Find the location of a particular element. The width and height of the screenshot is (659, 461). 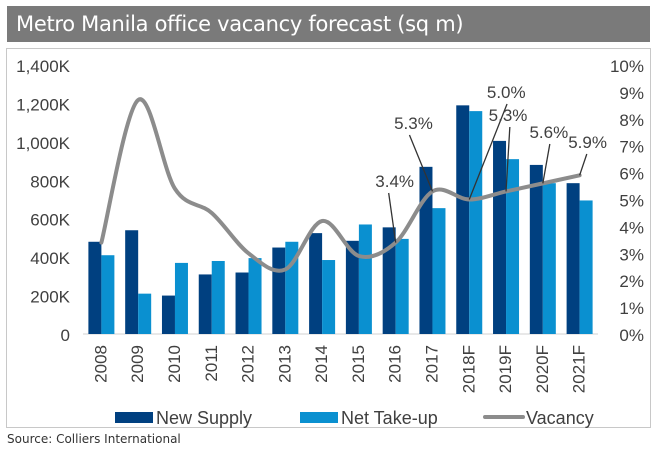

x-tick-label: 2017 is located at coordinates (431, 364).